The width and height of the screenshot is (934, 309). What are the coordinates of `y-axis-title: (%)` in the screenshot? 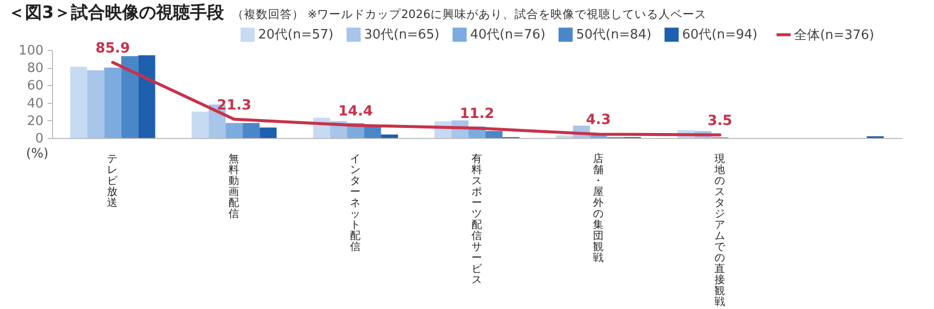 It's located at (37, 154).